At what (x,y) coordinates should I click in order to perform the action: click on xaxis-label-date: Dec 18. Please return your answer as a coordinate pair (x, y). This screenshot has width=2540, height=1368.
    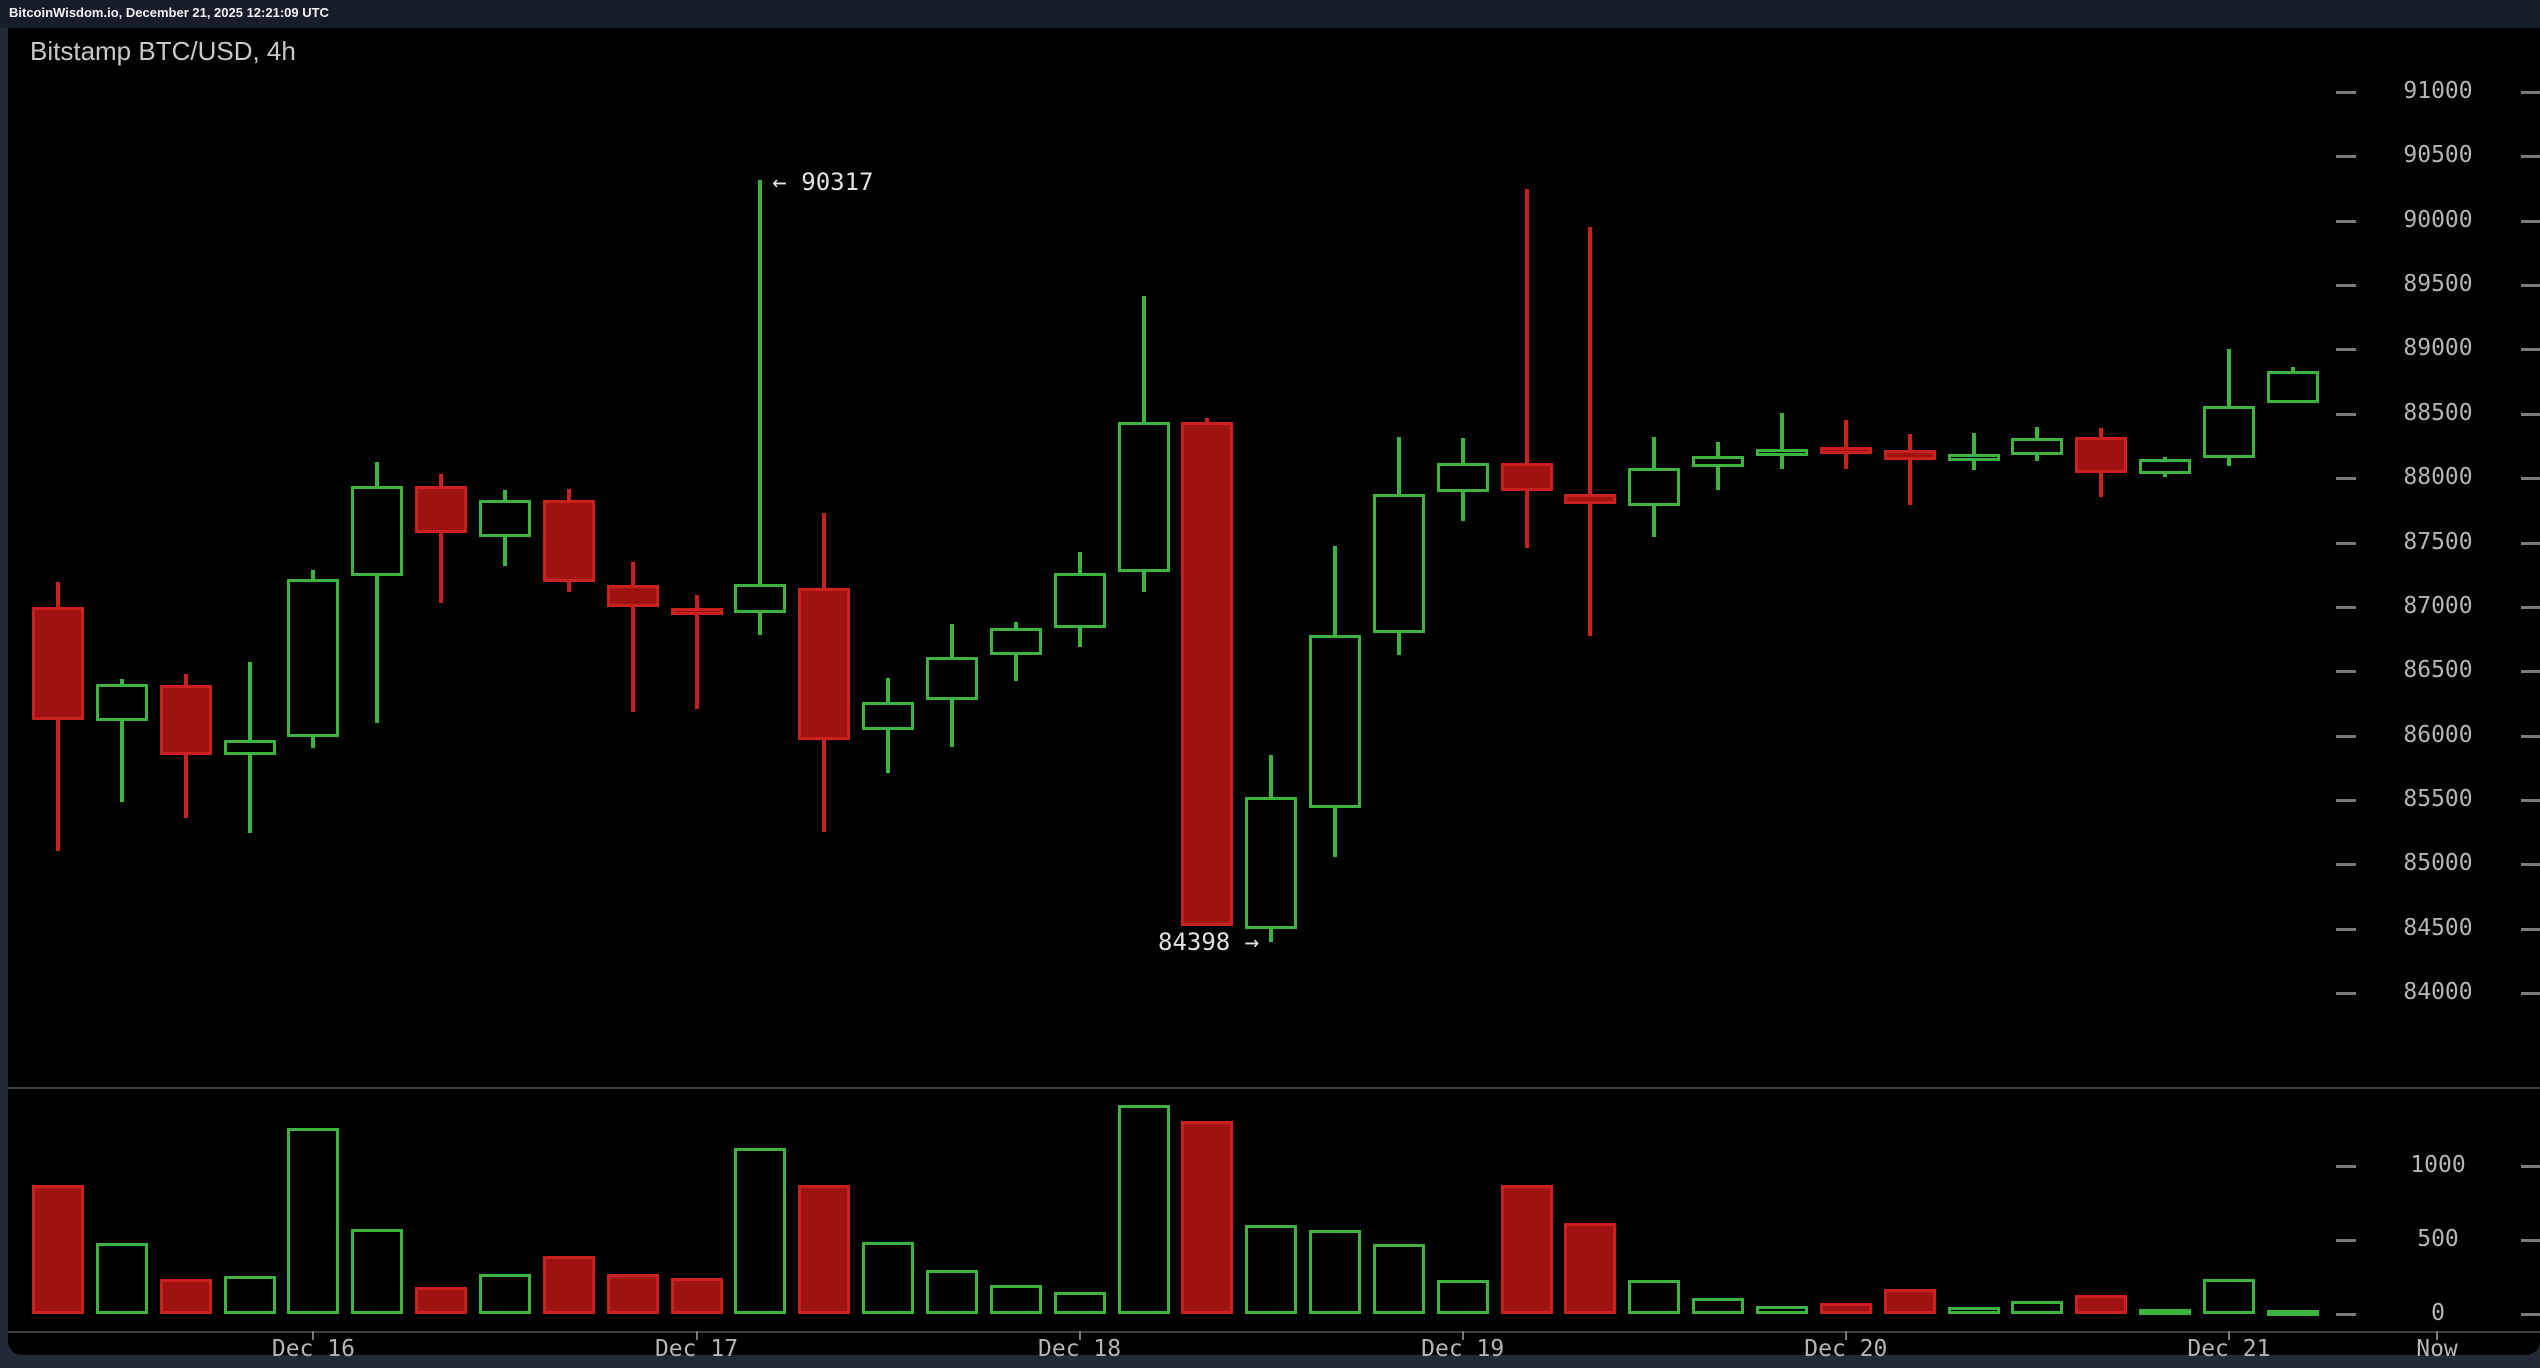
    Looking at the image, I should click on (1080, 1349).